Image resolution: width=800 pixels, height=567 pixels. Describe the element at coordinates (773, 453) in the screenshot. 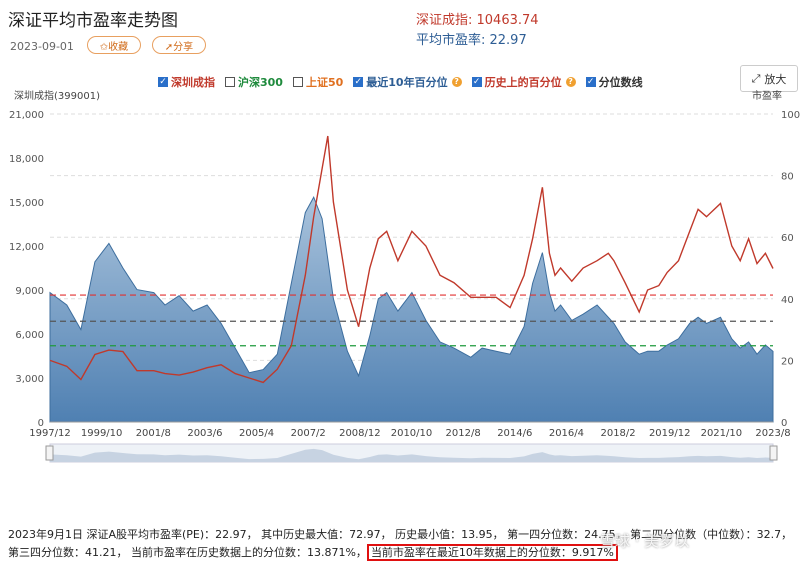

I see `navigator-handle-right` at that location.